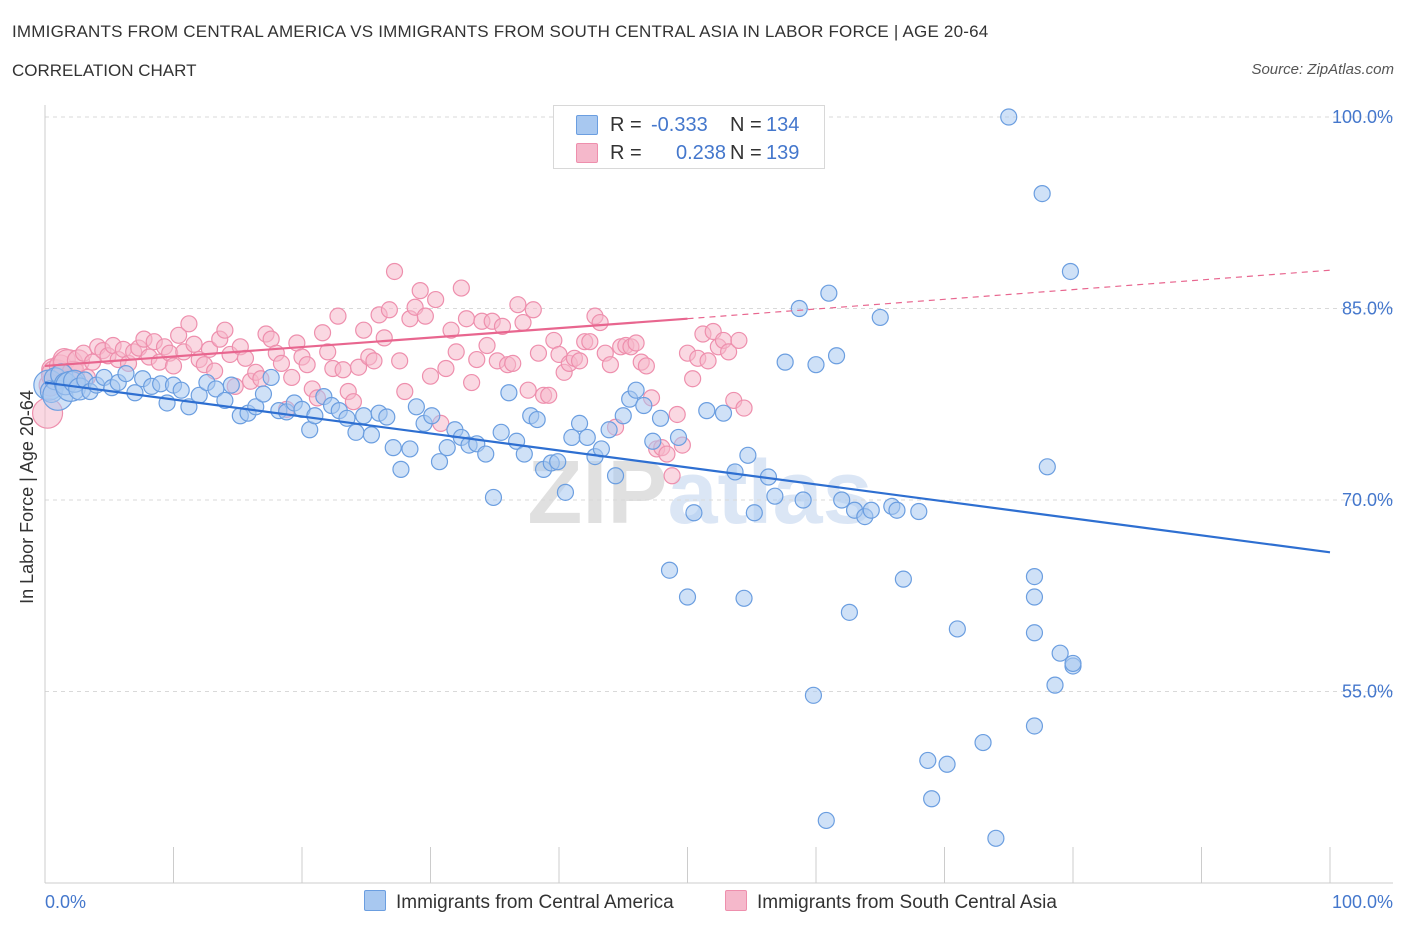  I want to click on pink-trend-extension, so click(1009, 294).